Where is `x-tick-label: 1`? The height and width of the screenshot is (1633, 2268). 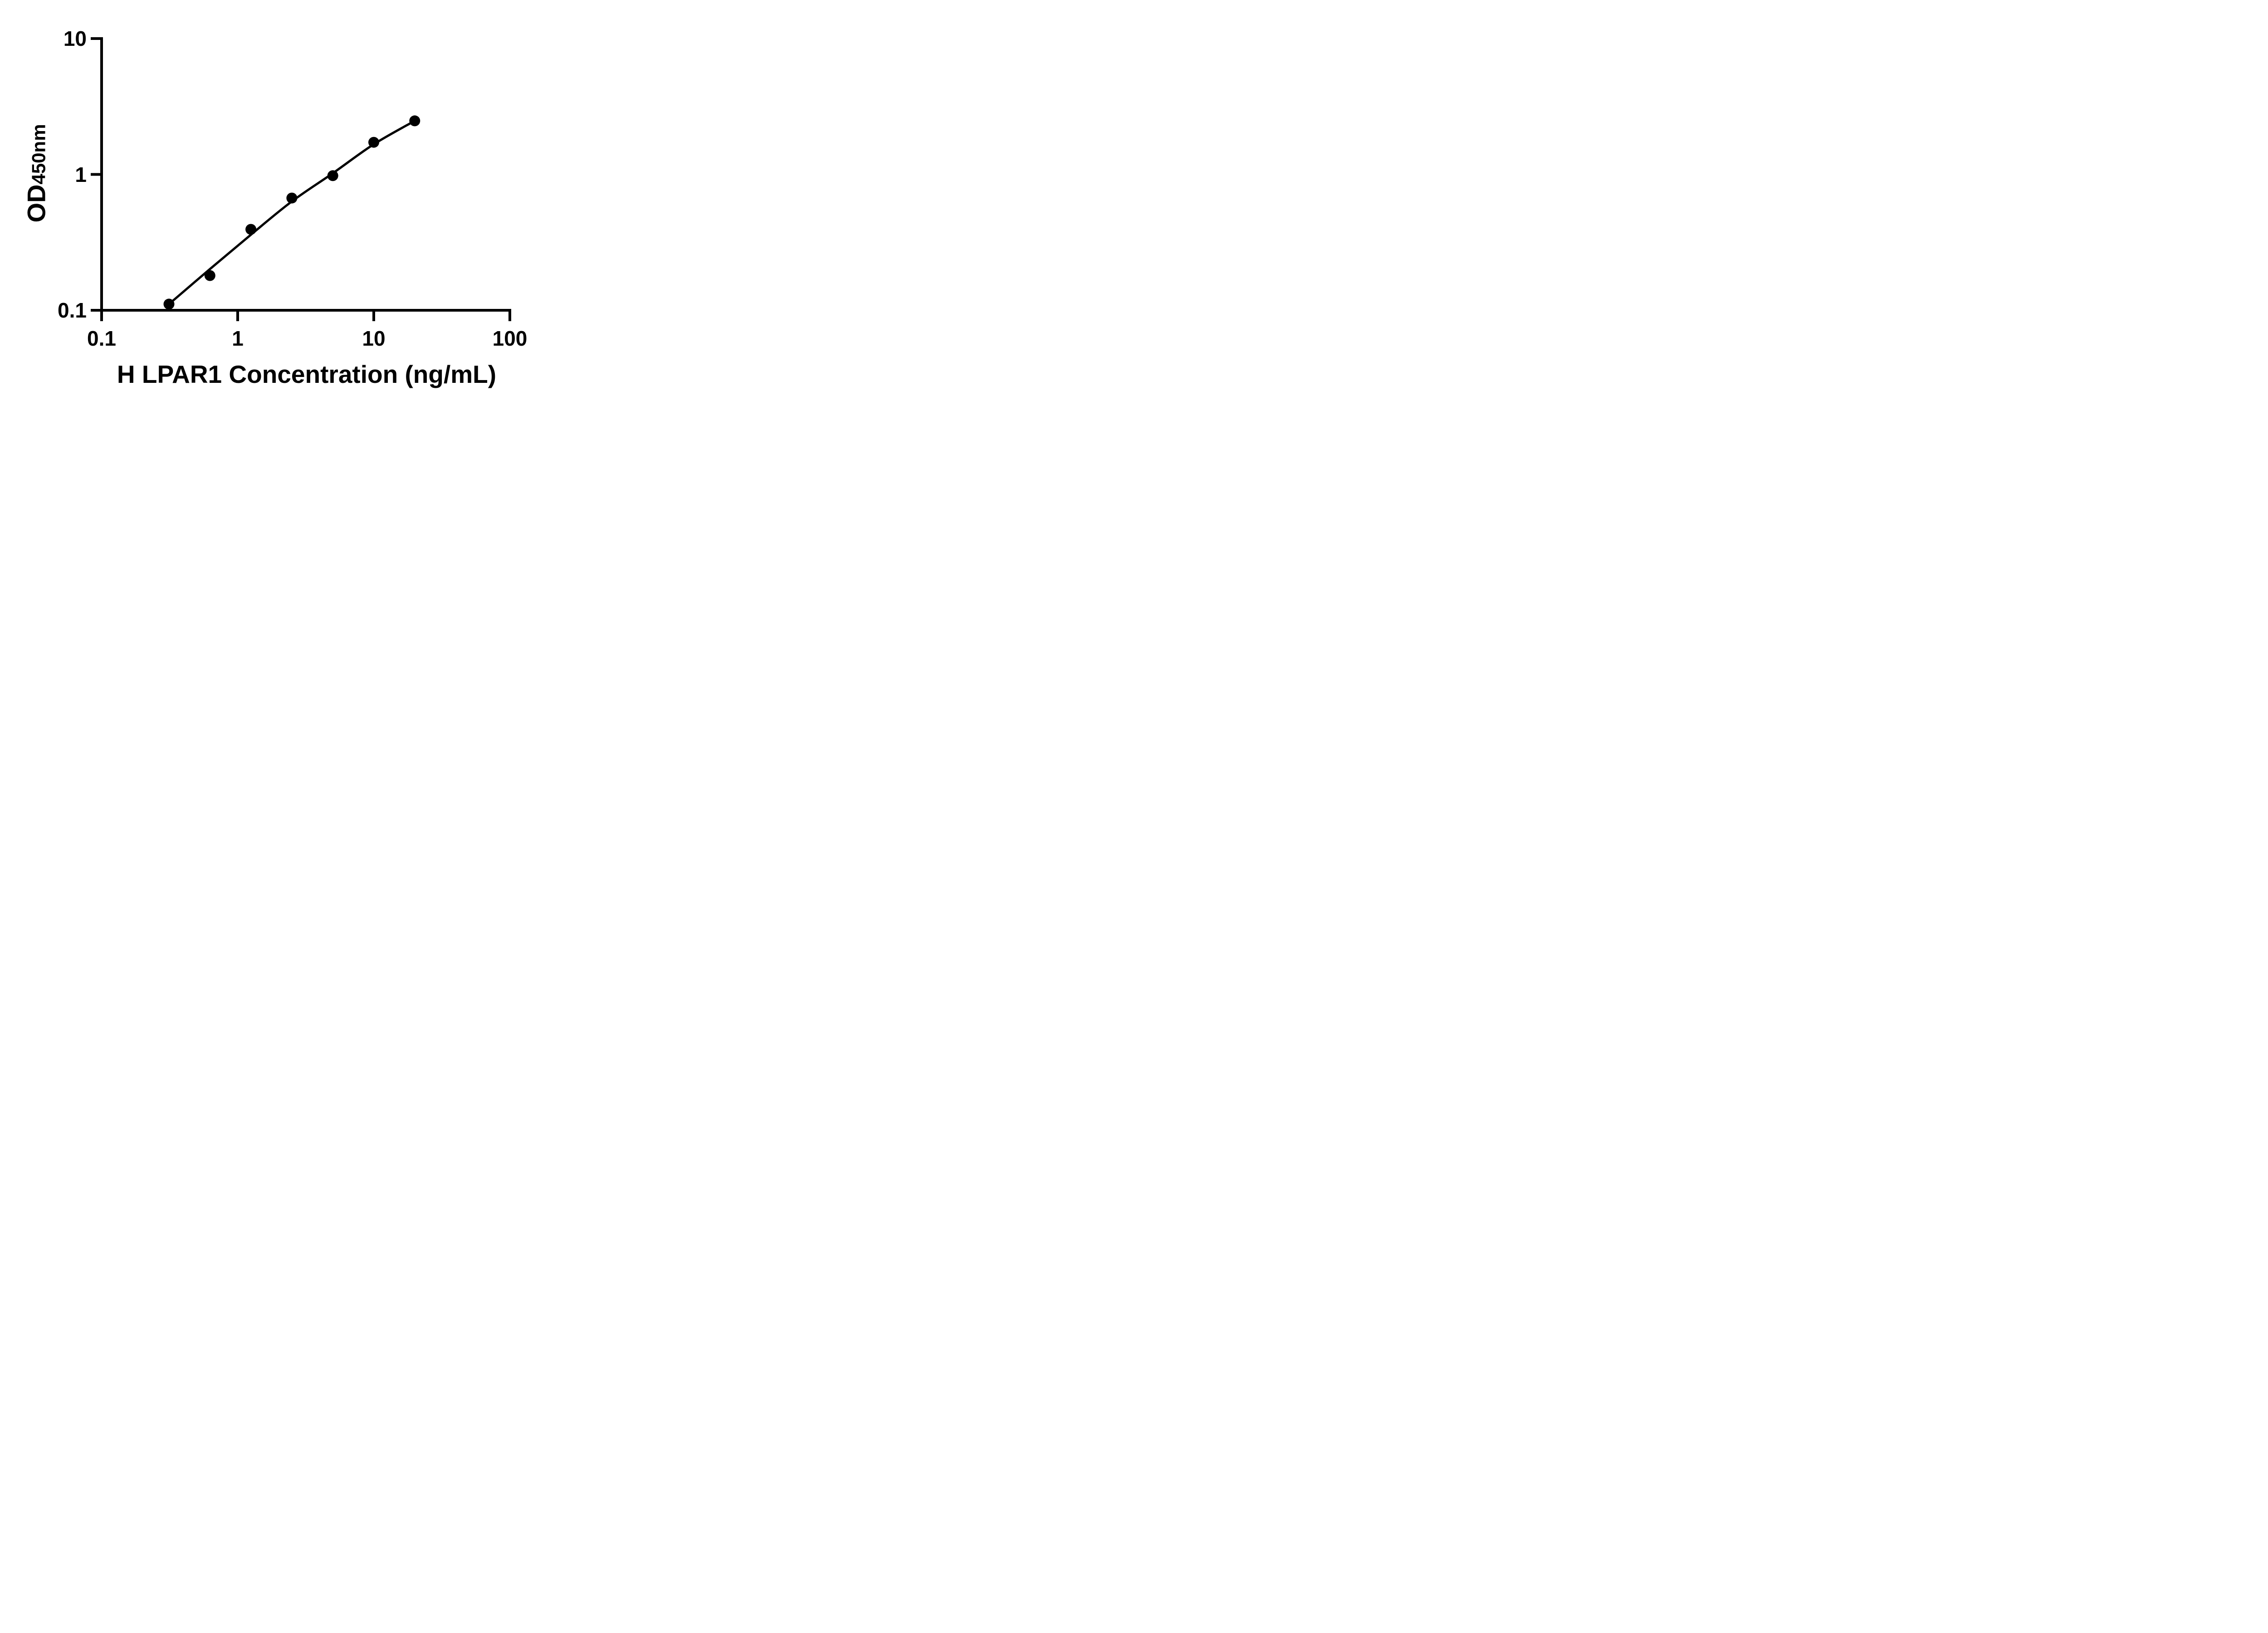
x-tick-label: 1 is located at coordinates (238, 338).